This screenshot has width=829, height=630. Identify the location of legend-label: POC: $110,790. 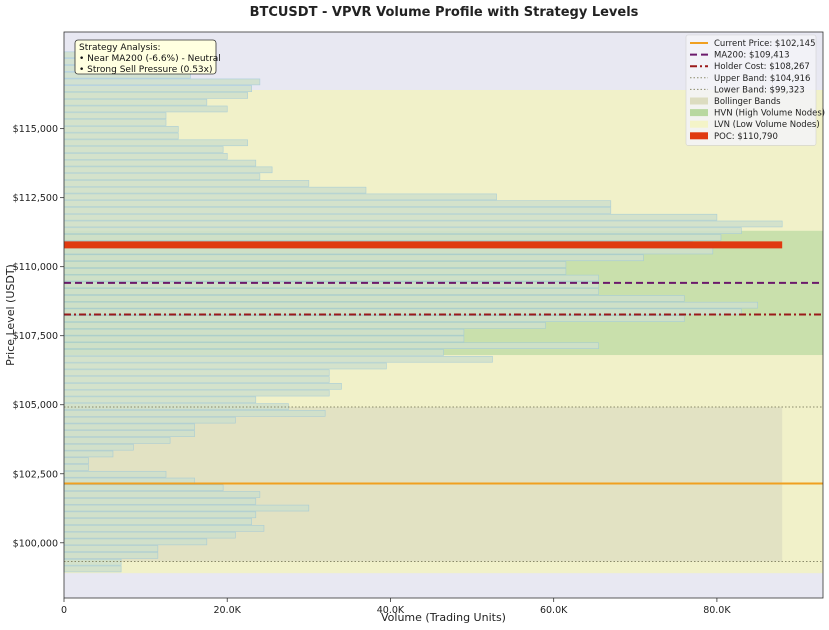
(746, 137).